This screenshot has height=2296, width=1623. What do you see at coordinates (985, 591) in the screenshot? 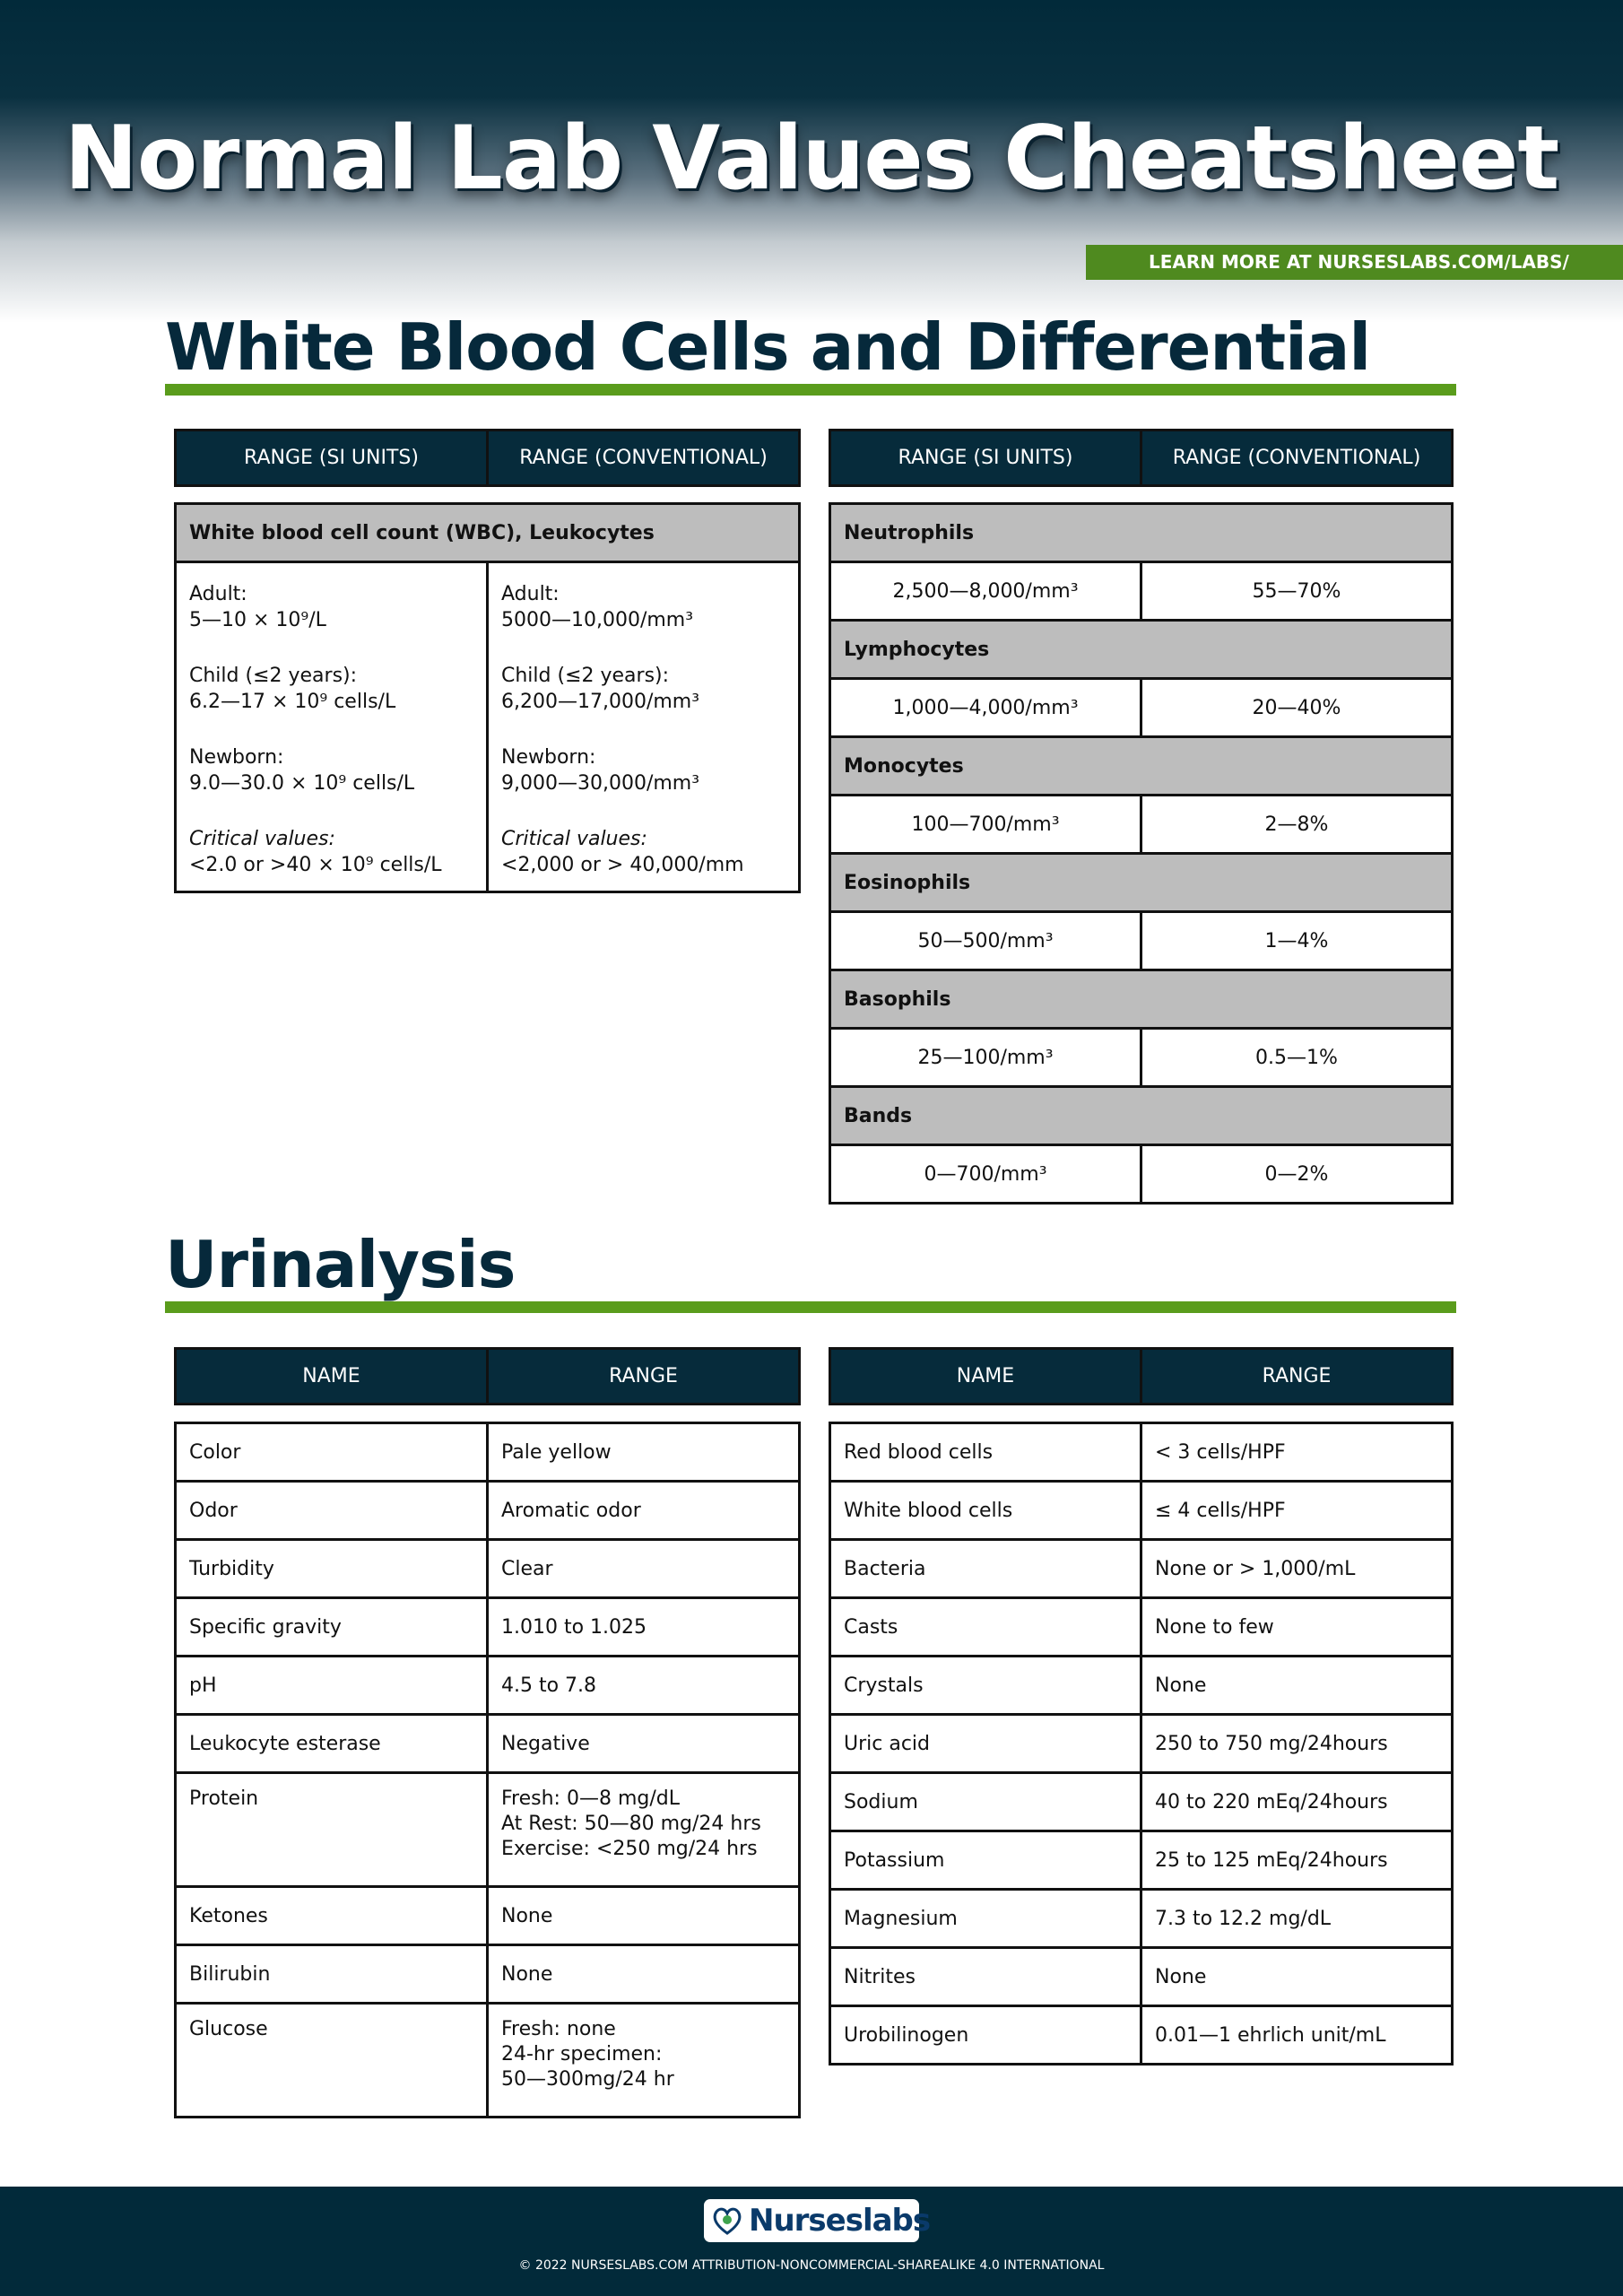
I see `si-cell: 2,500—8,000/mm³` at bounding box center [985, 591].